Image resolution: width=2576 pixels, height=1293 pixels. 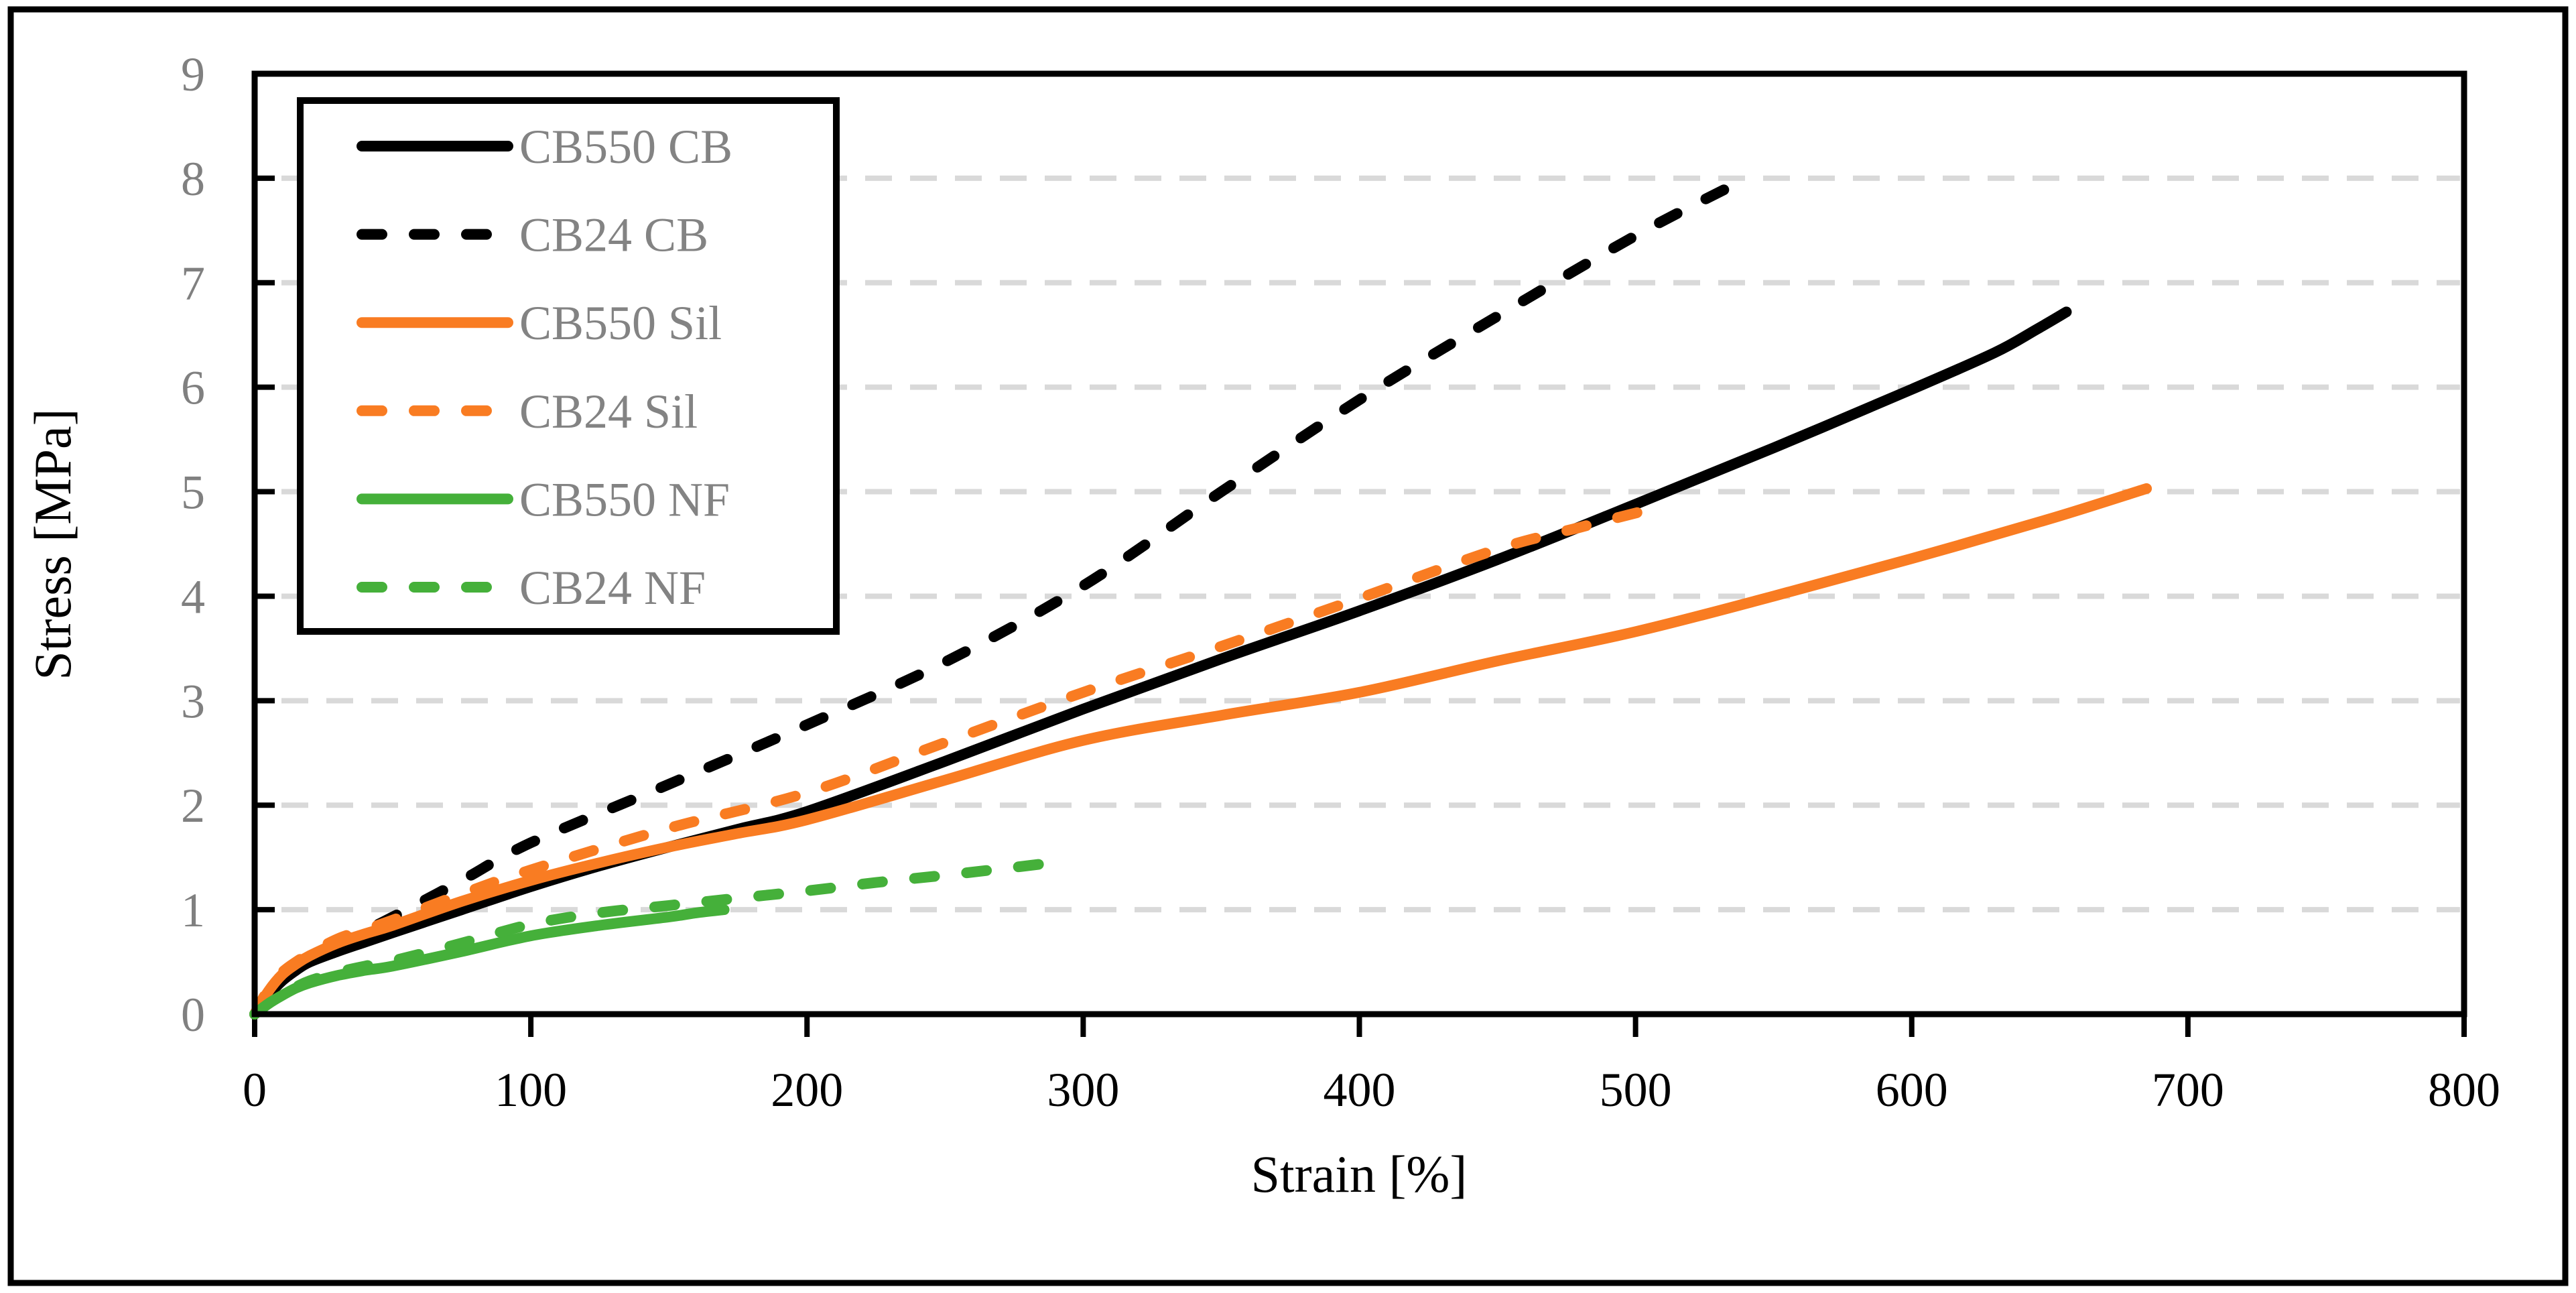 What do you see at coordinates (625, 147) in the screenshot?
I see `legend-label: CB550 CB` at bounding box center [625, 147].